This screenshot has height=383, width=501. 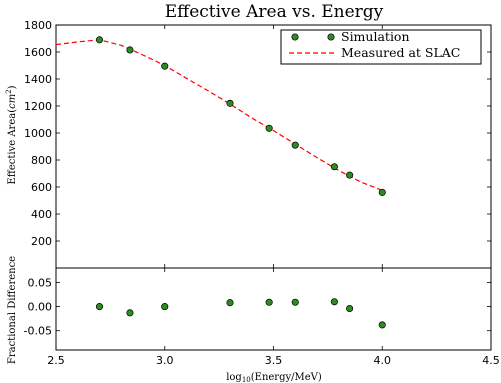 I want to click on legend-label-measured: Measured at SLAC, so click(x=400, y=52).